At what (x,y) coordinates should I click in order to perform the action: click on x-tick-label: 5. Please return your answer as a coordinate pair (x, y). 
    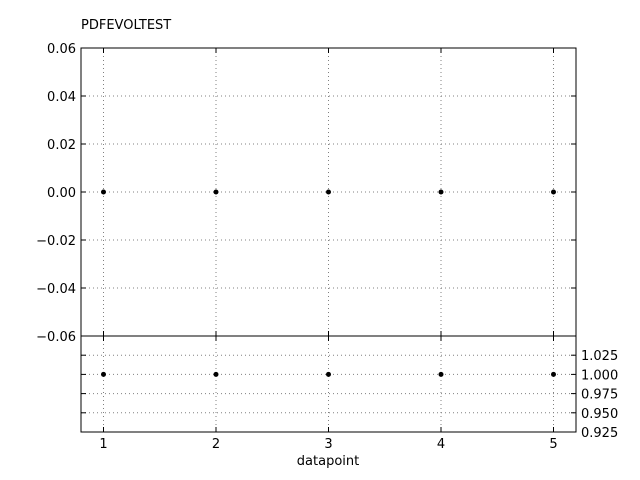
    Looking at the image, I should click on (553, 444).